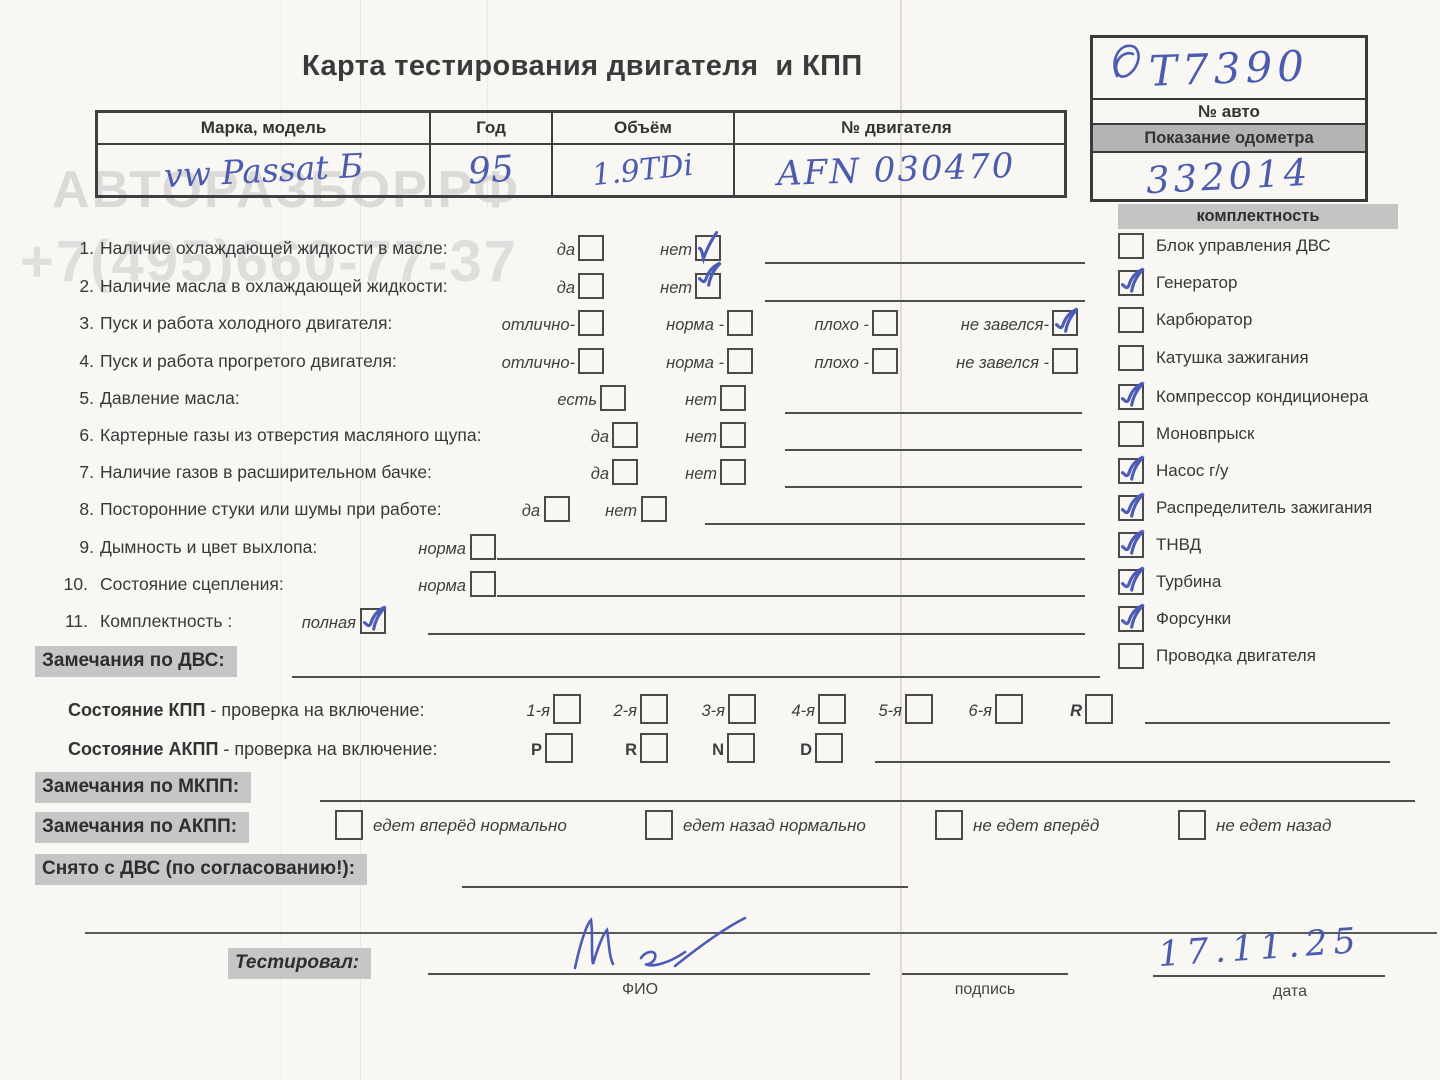 This screenshot has width=1440, height=1080. I want to click on item-label: Дымность и цвет выхлопа:, so click(209, 547).